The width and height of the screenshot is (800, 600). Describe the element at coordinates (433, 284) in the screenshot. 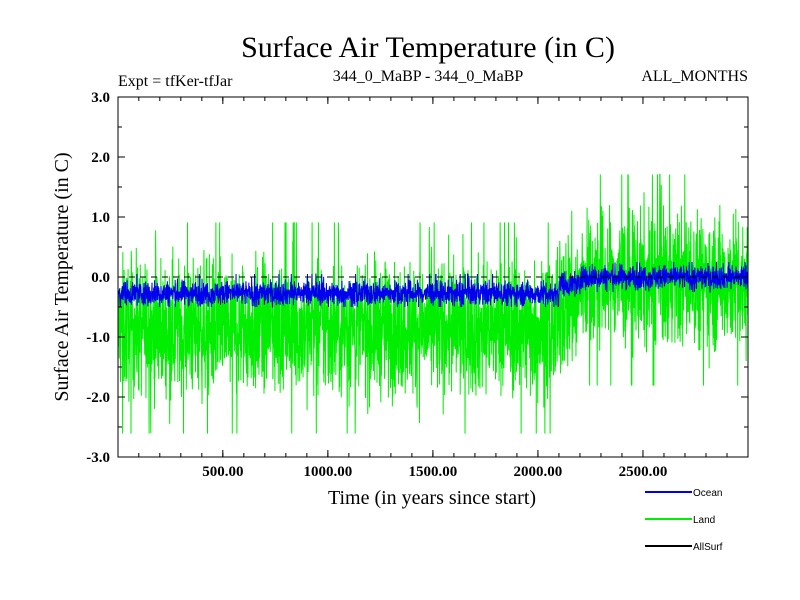

I see `series-line-ocean` at that location.